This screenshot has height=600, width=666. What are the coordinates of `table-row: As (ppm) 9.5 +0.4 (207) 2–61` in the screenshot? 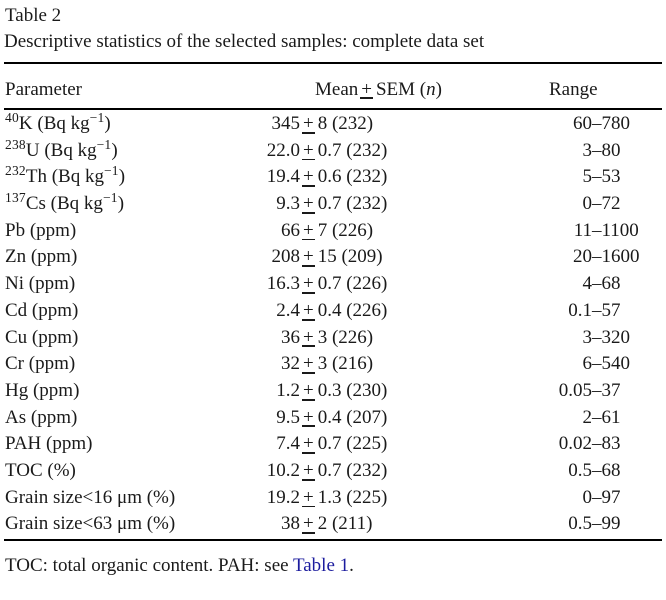 It's located at (333, 418).